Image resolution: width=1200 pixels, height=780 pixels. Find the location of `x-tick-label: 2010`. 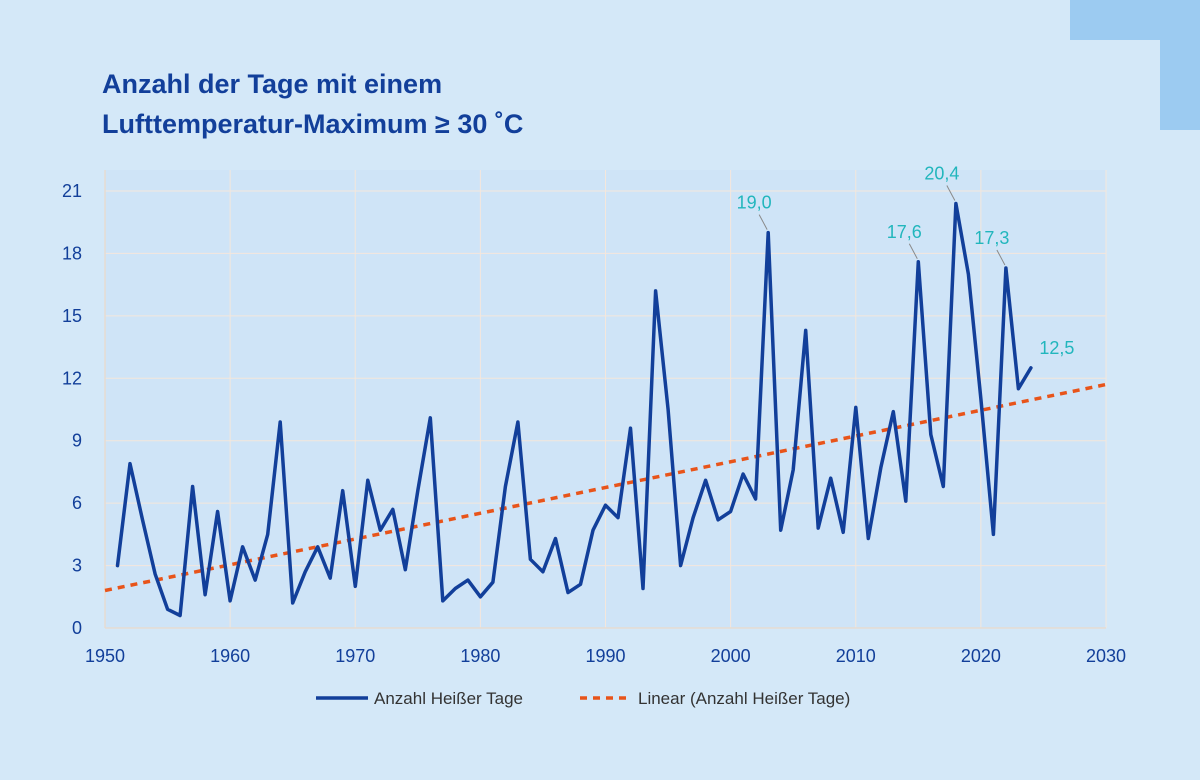

x-tick-label: 2010 is located at coordinates (856, 656).